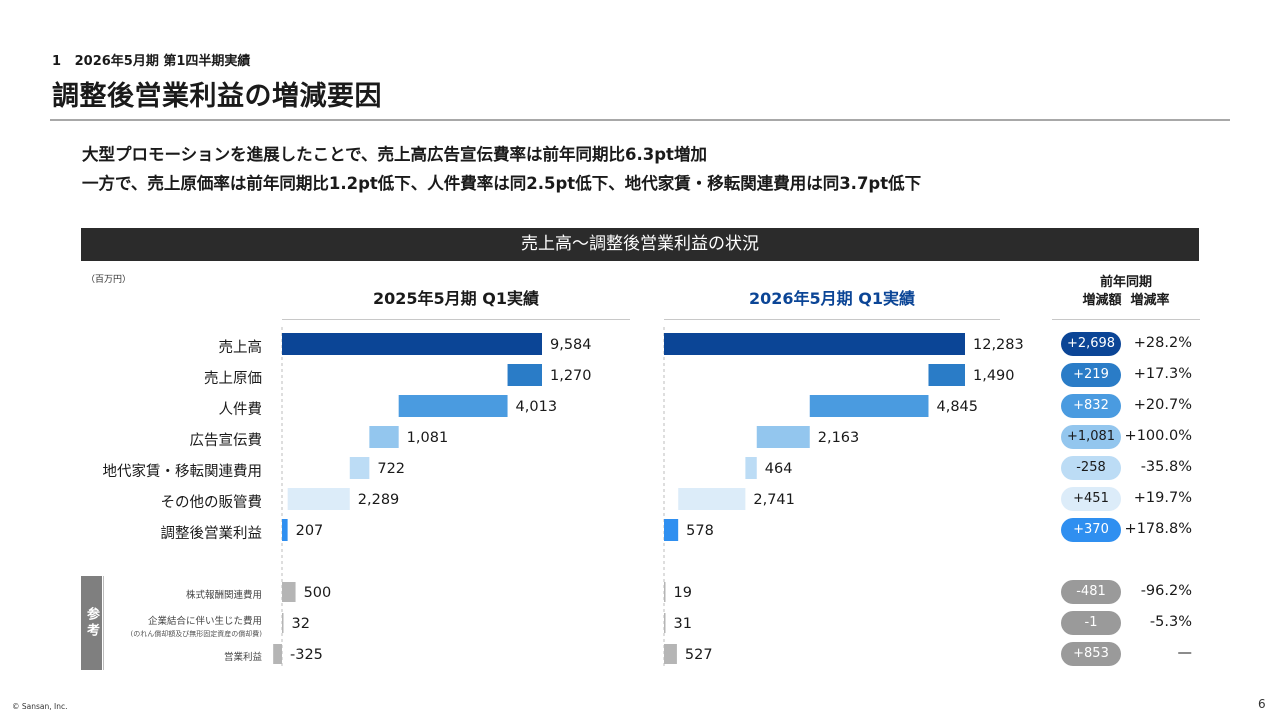 This screenshot has height=720, width=1280. Describe the element at coordinates (683, 593) in the screenshot. I see `ref-value-label-s1-0: 19` at that location.